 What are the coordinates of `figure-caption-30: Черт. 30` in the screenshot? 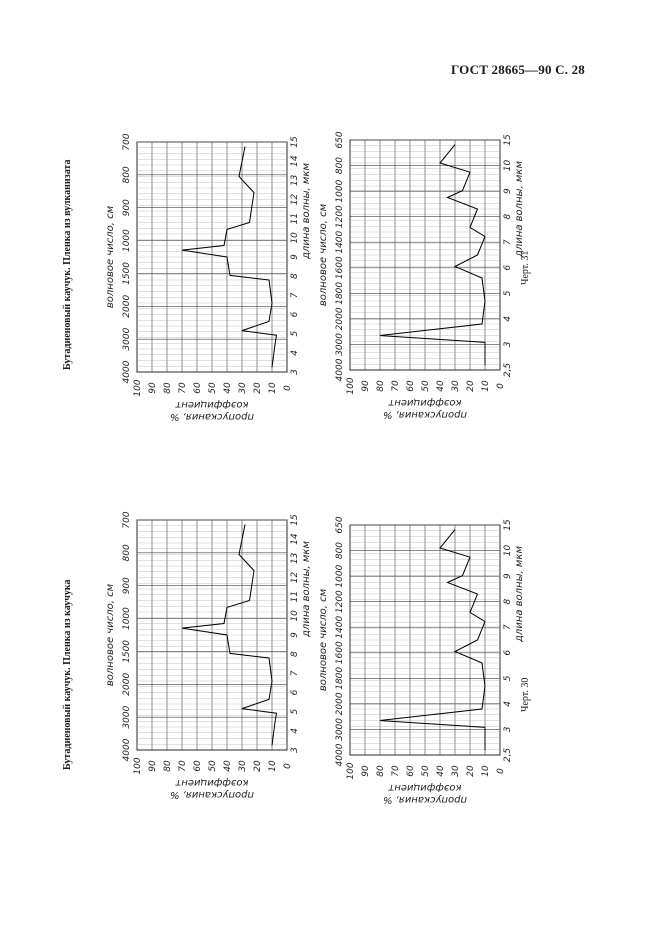 It's located at (525, 694).